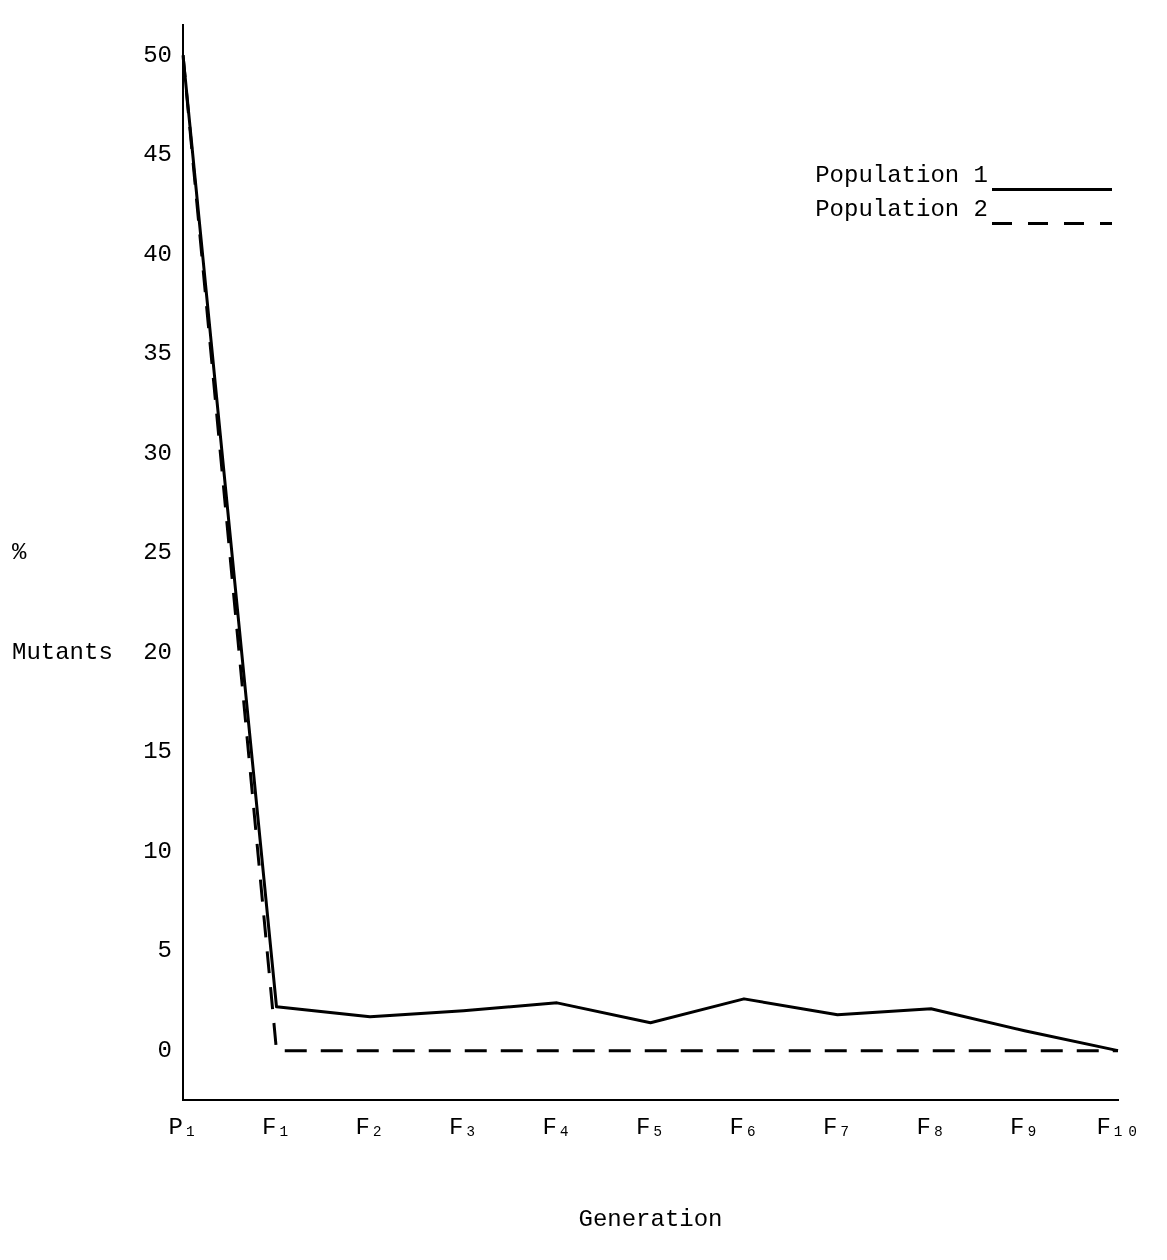 The width and height of the screenshot is (1167, 1260). What do you see at coordinates (157, 851) in the screenshot?
I see `y-tick-label: 10` at bounding box center [157, 851].